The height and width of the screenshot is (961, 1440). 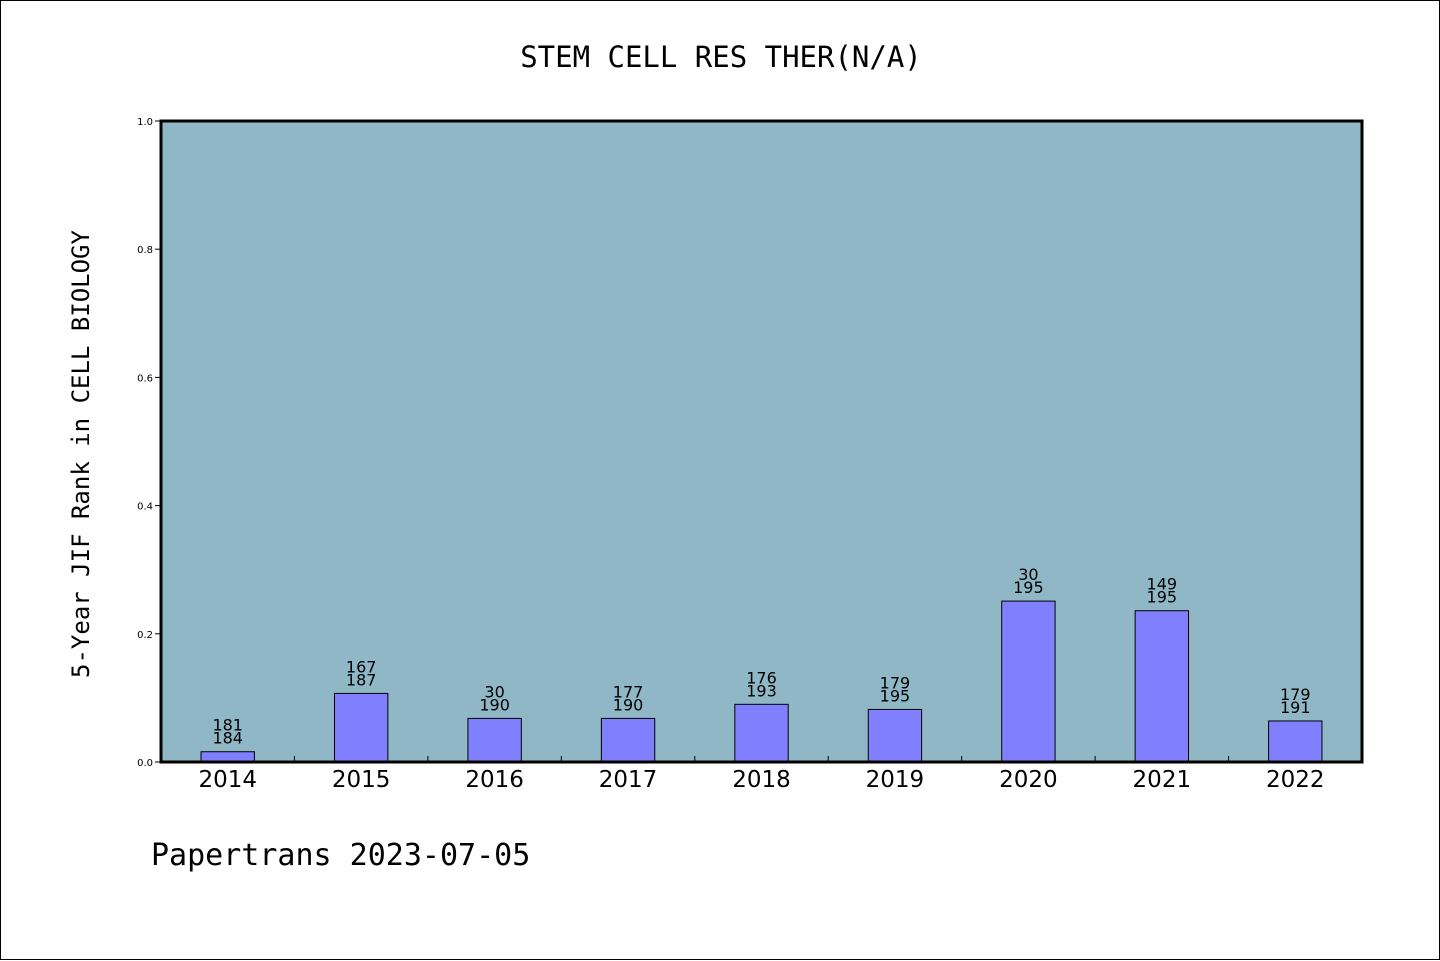 What do you see at coordinates (145, 250) in the screenshot?
I see `y-tick-label: 0.8` at bounding box center [145, 250].